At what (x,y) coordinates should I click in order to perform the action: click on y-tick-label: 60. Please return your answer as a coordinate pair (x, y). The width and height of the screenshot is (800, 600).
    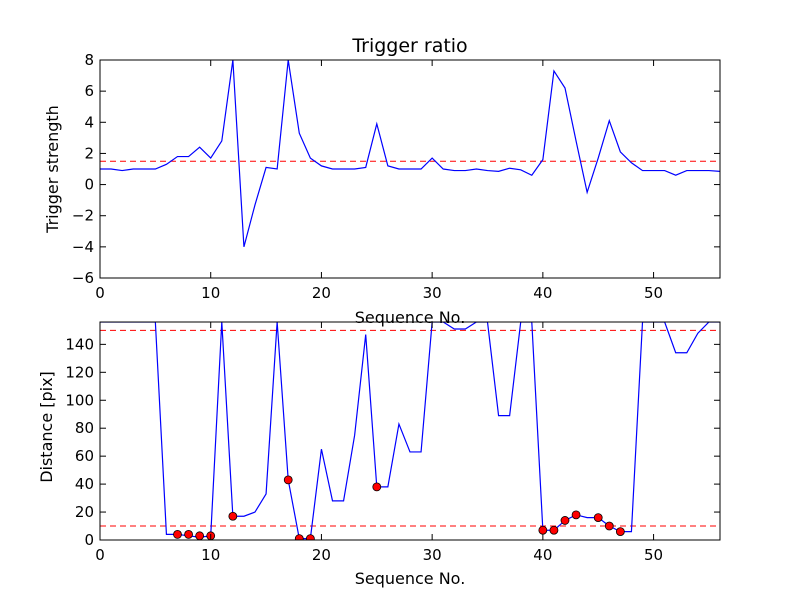
    Looking at the image, I should click on (84, 456).